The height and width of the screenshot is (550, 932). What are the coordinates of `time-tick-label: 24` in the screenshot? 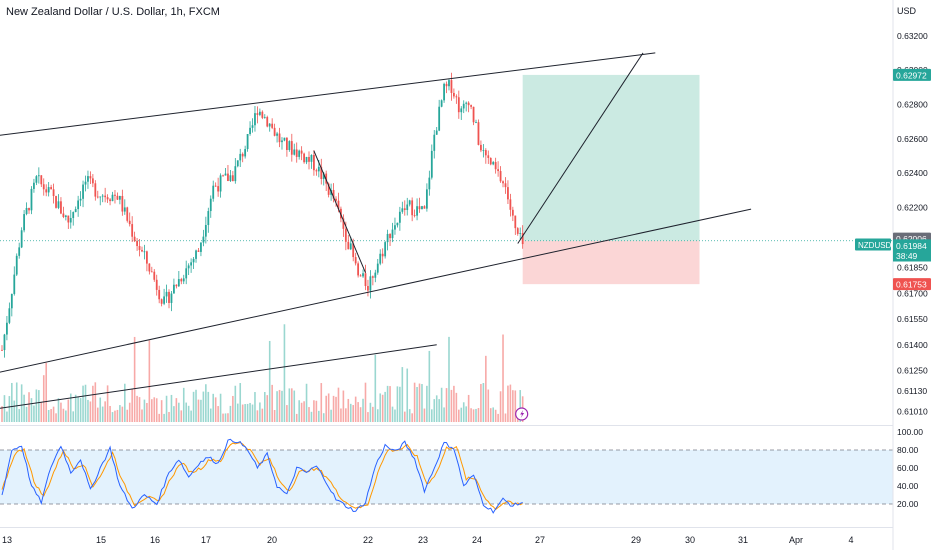 It's located at (477, 540).